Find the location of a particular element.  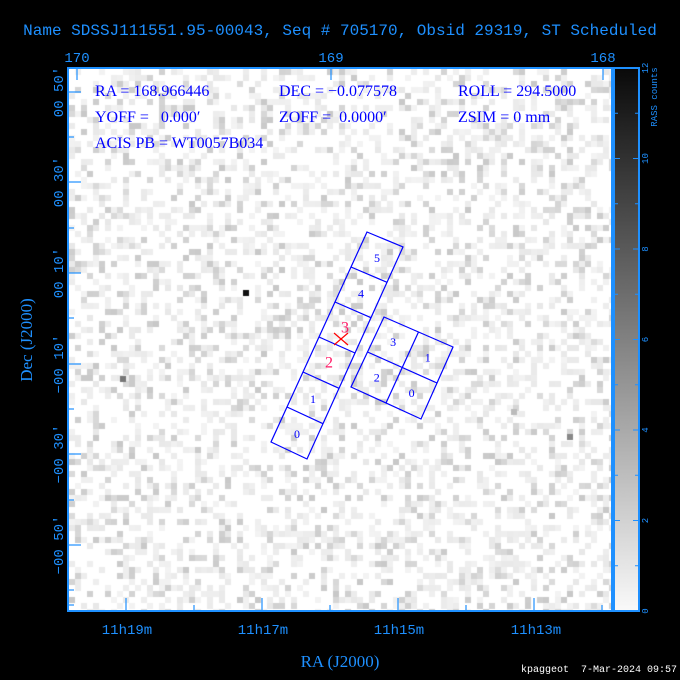

zsim-readout: ZSIM = 0 mm is located at coordinates (504, 117).